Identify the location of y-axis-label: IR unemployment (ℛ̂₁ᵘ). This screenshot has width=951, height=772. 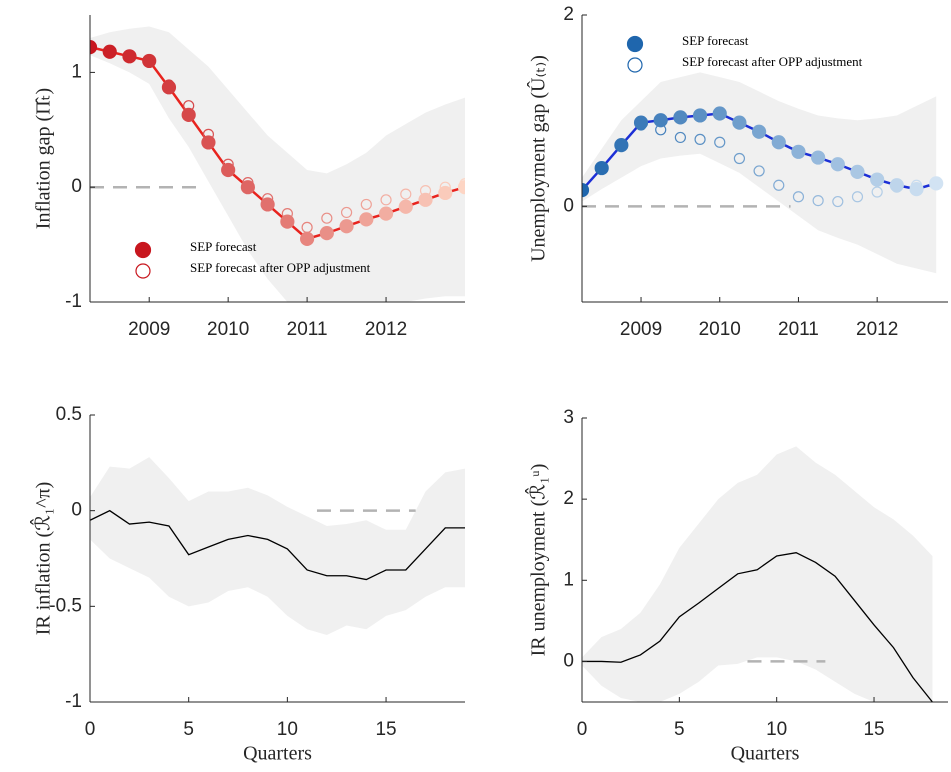
(537, 560).